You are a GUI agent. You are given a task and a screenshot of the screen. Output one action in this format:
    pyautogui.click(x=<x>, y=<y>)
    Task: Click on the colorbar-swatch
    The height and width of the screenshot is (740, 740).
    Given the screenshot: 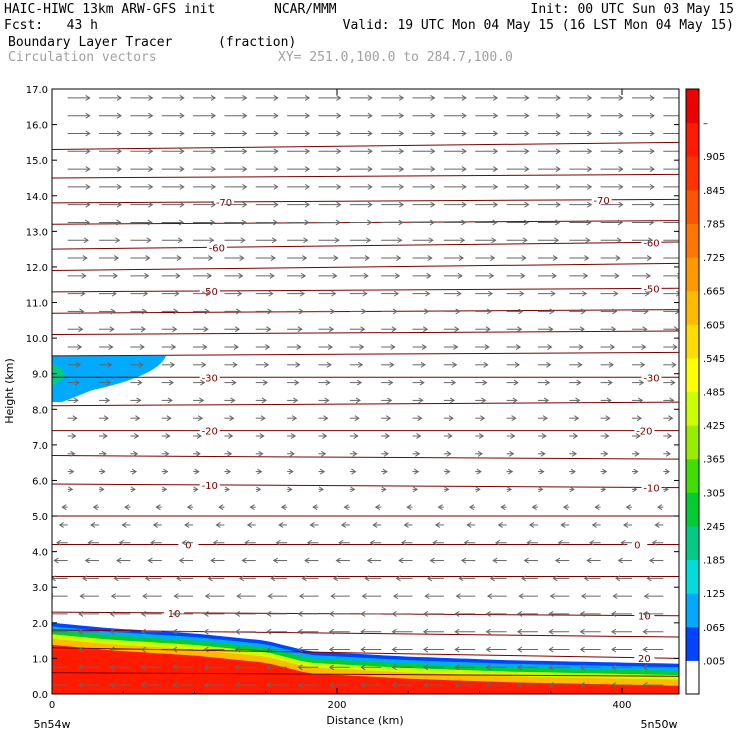 What is the action you would take?
    pyautogui.click(x=692, y=173)
    